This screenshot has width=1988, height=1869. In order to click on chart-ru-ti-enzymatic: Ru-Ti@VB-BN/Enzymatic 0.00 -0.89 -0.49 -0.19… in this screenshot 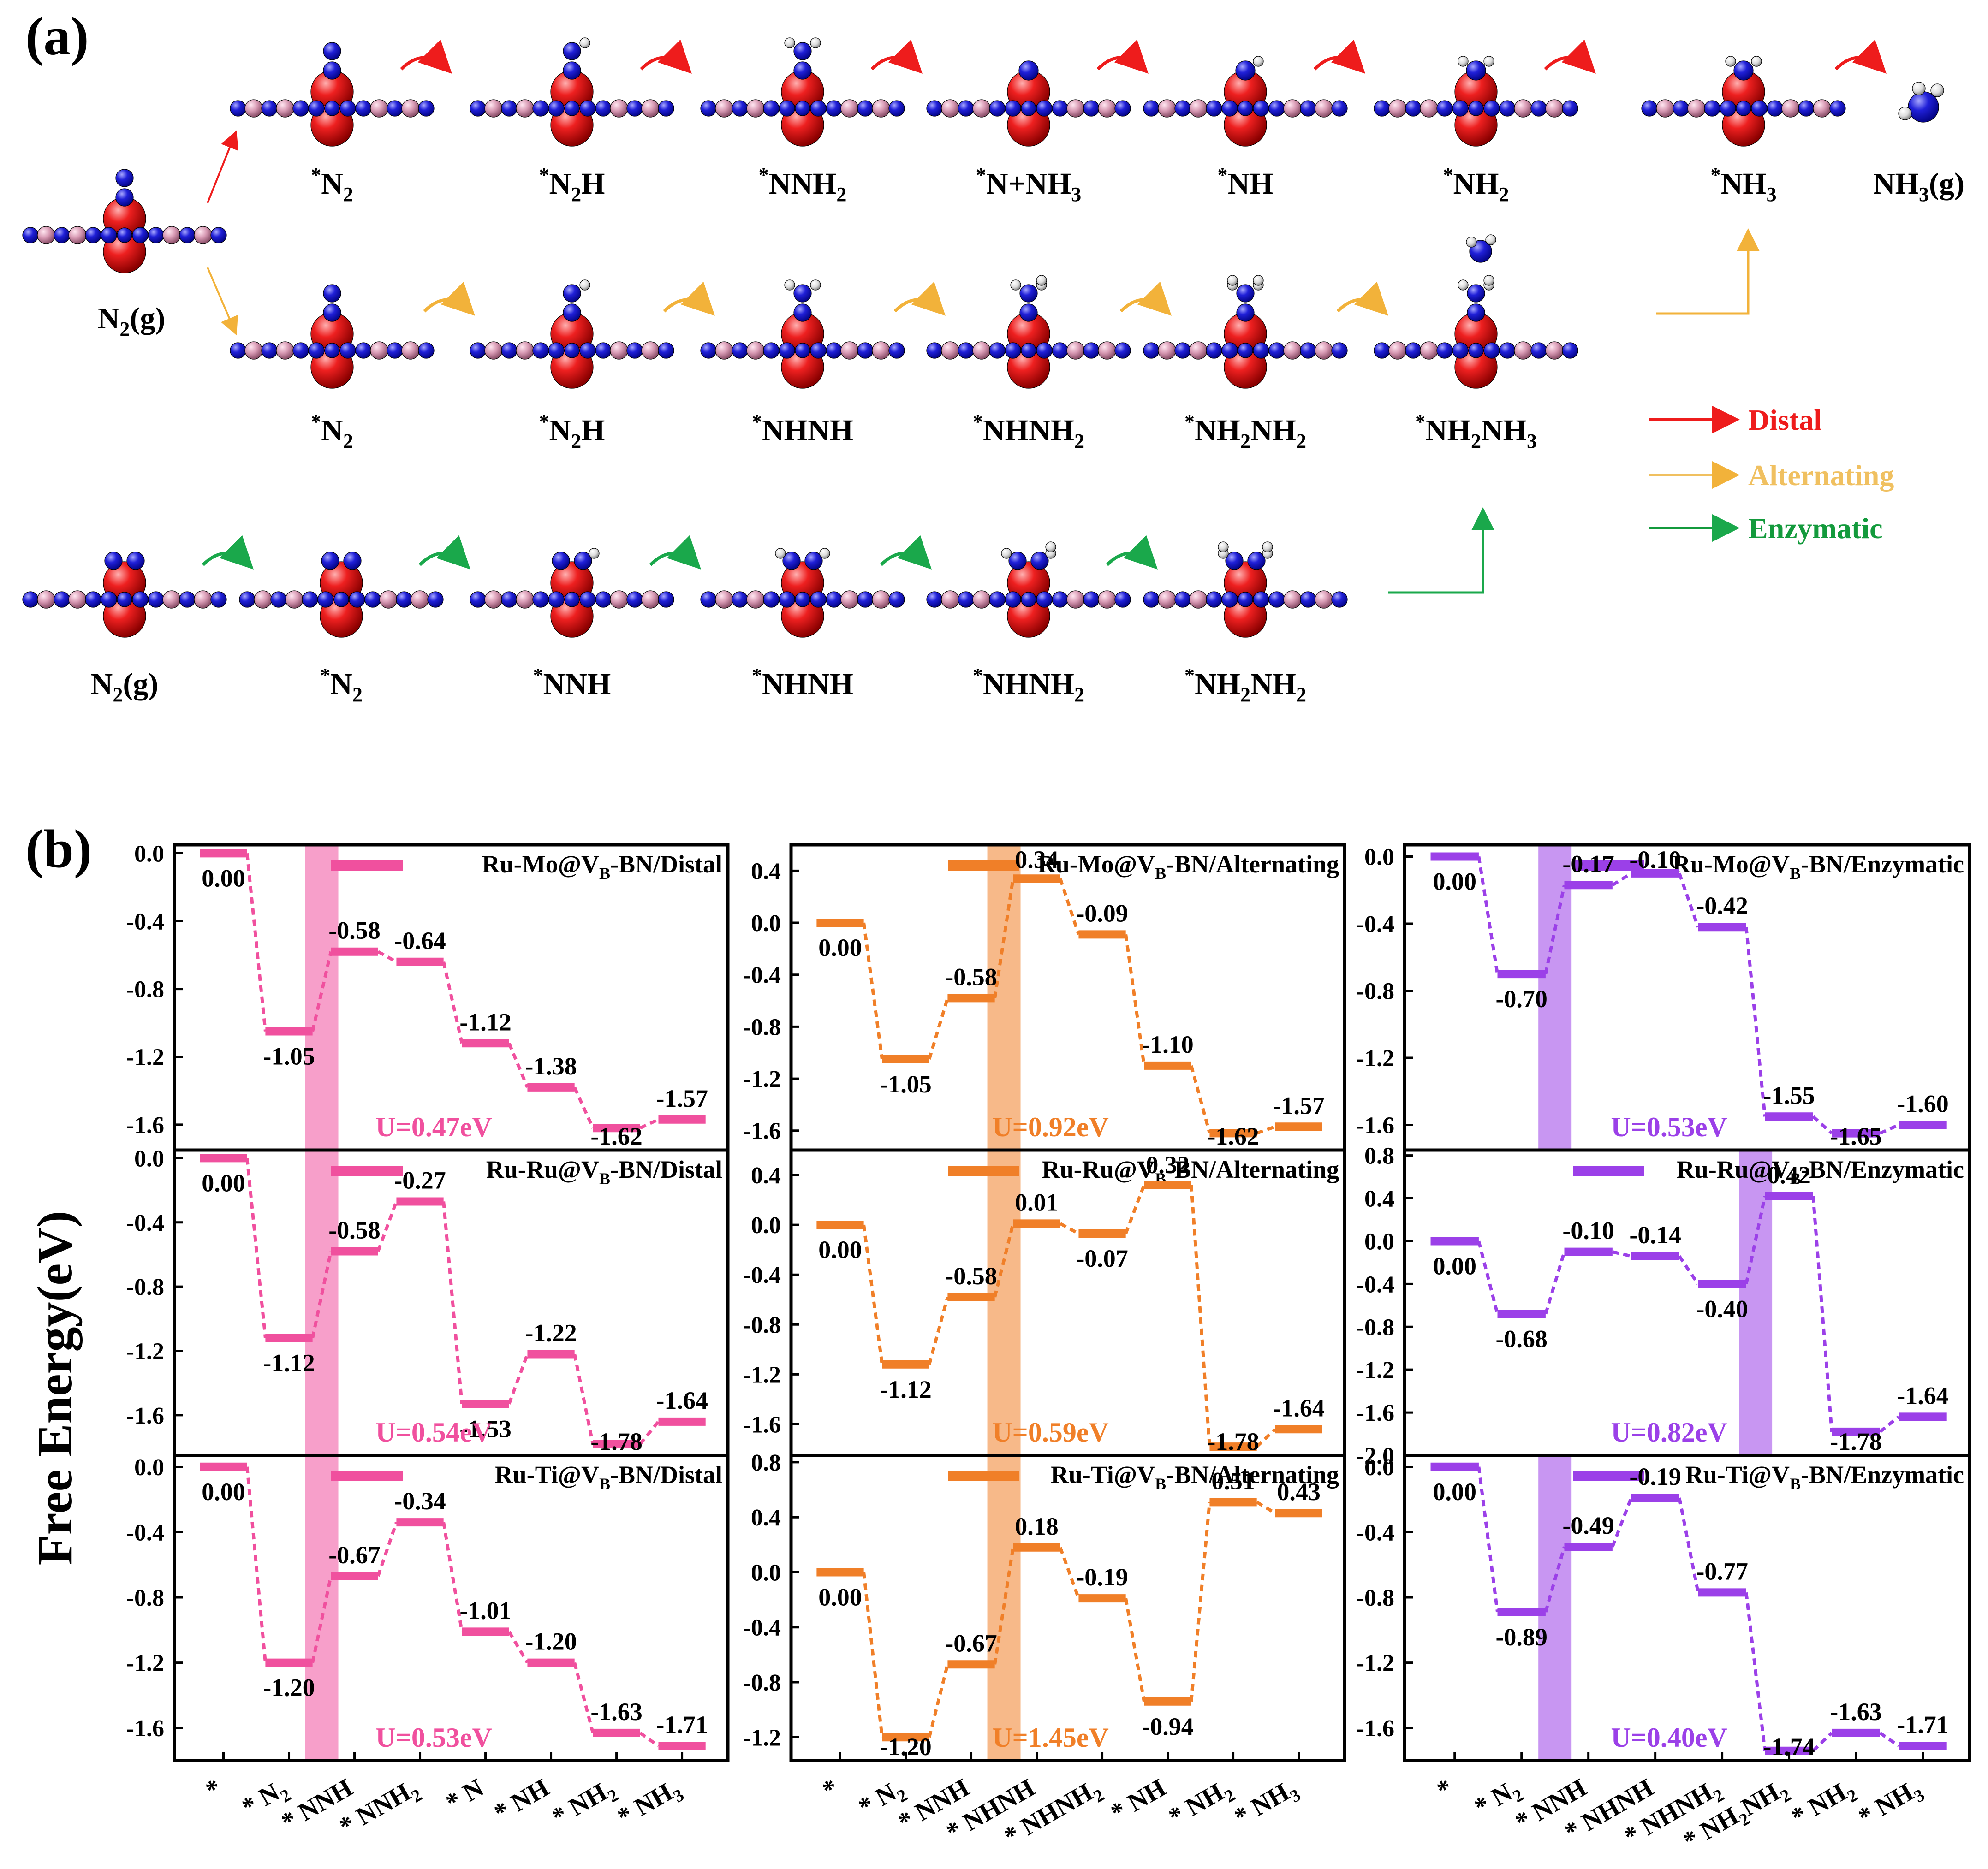, I will do `click(1664, 1654)`.